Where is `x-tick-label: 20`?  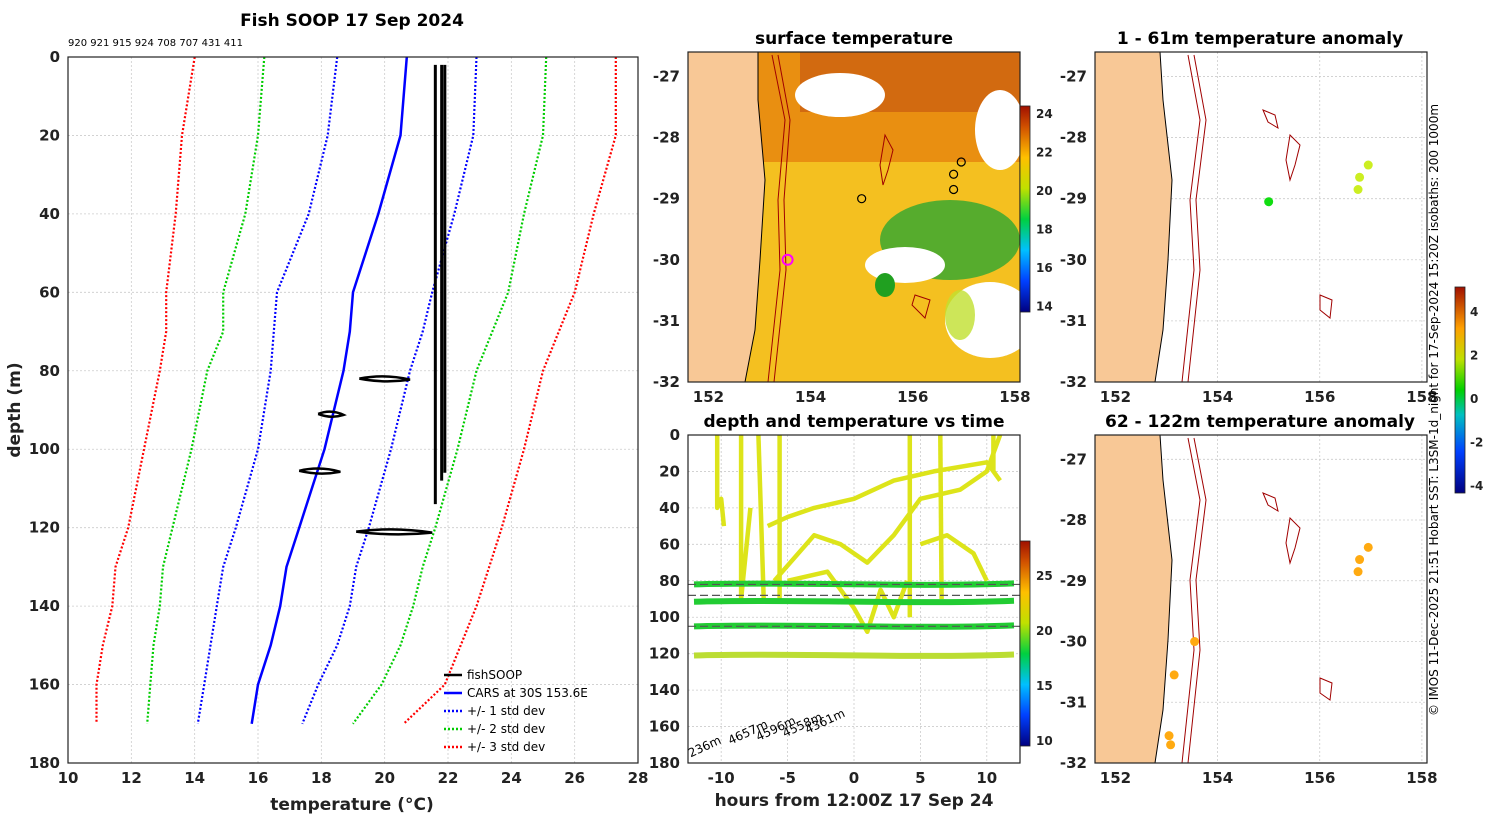 x-tick-label: 20 is located at coordinates (384, 778).